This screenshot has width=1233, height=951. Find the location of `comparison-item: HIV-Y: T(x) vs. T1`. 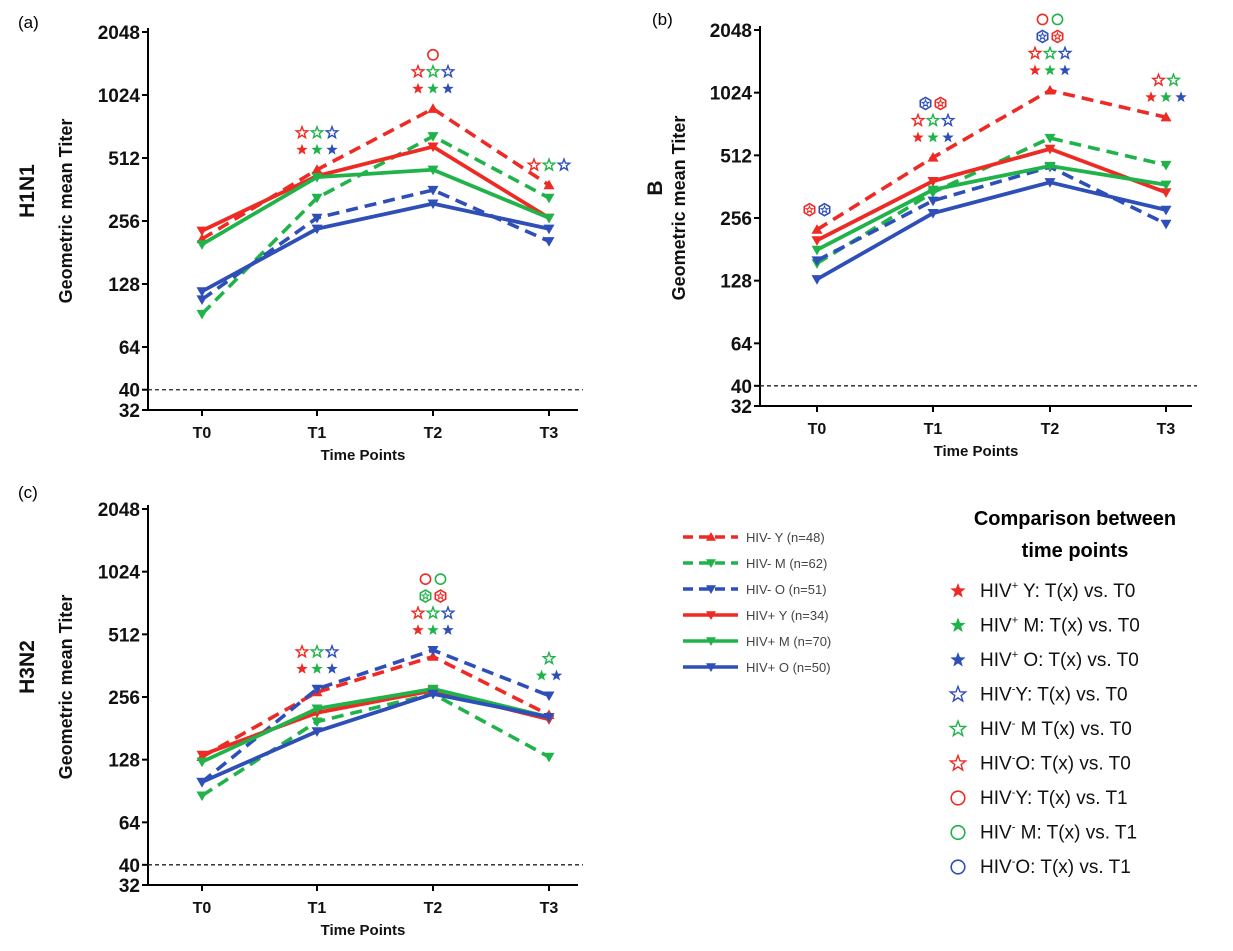

comparison-item: HIV-Y: T(x) vs. T1 is located at coordinates (1054, 798).